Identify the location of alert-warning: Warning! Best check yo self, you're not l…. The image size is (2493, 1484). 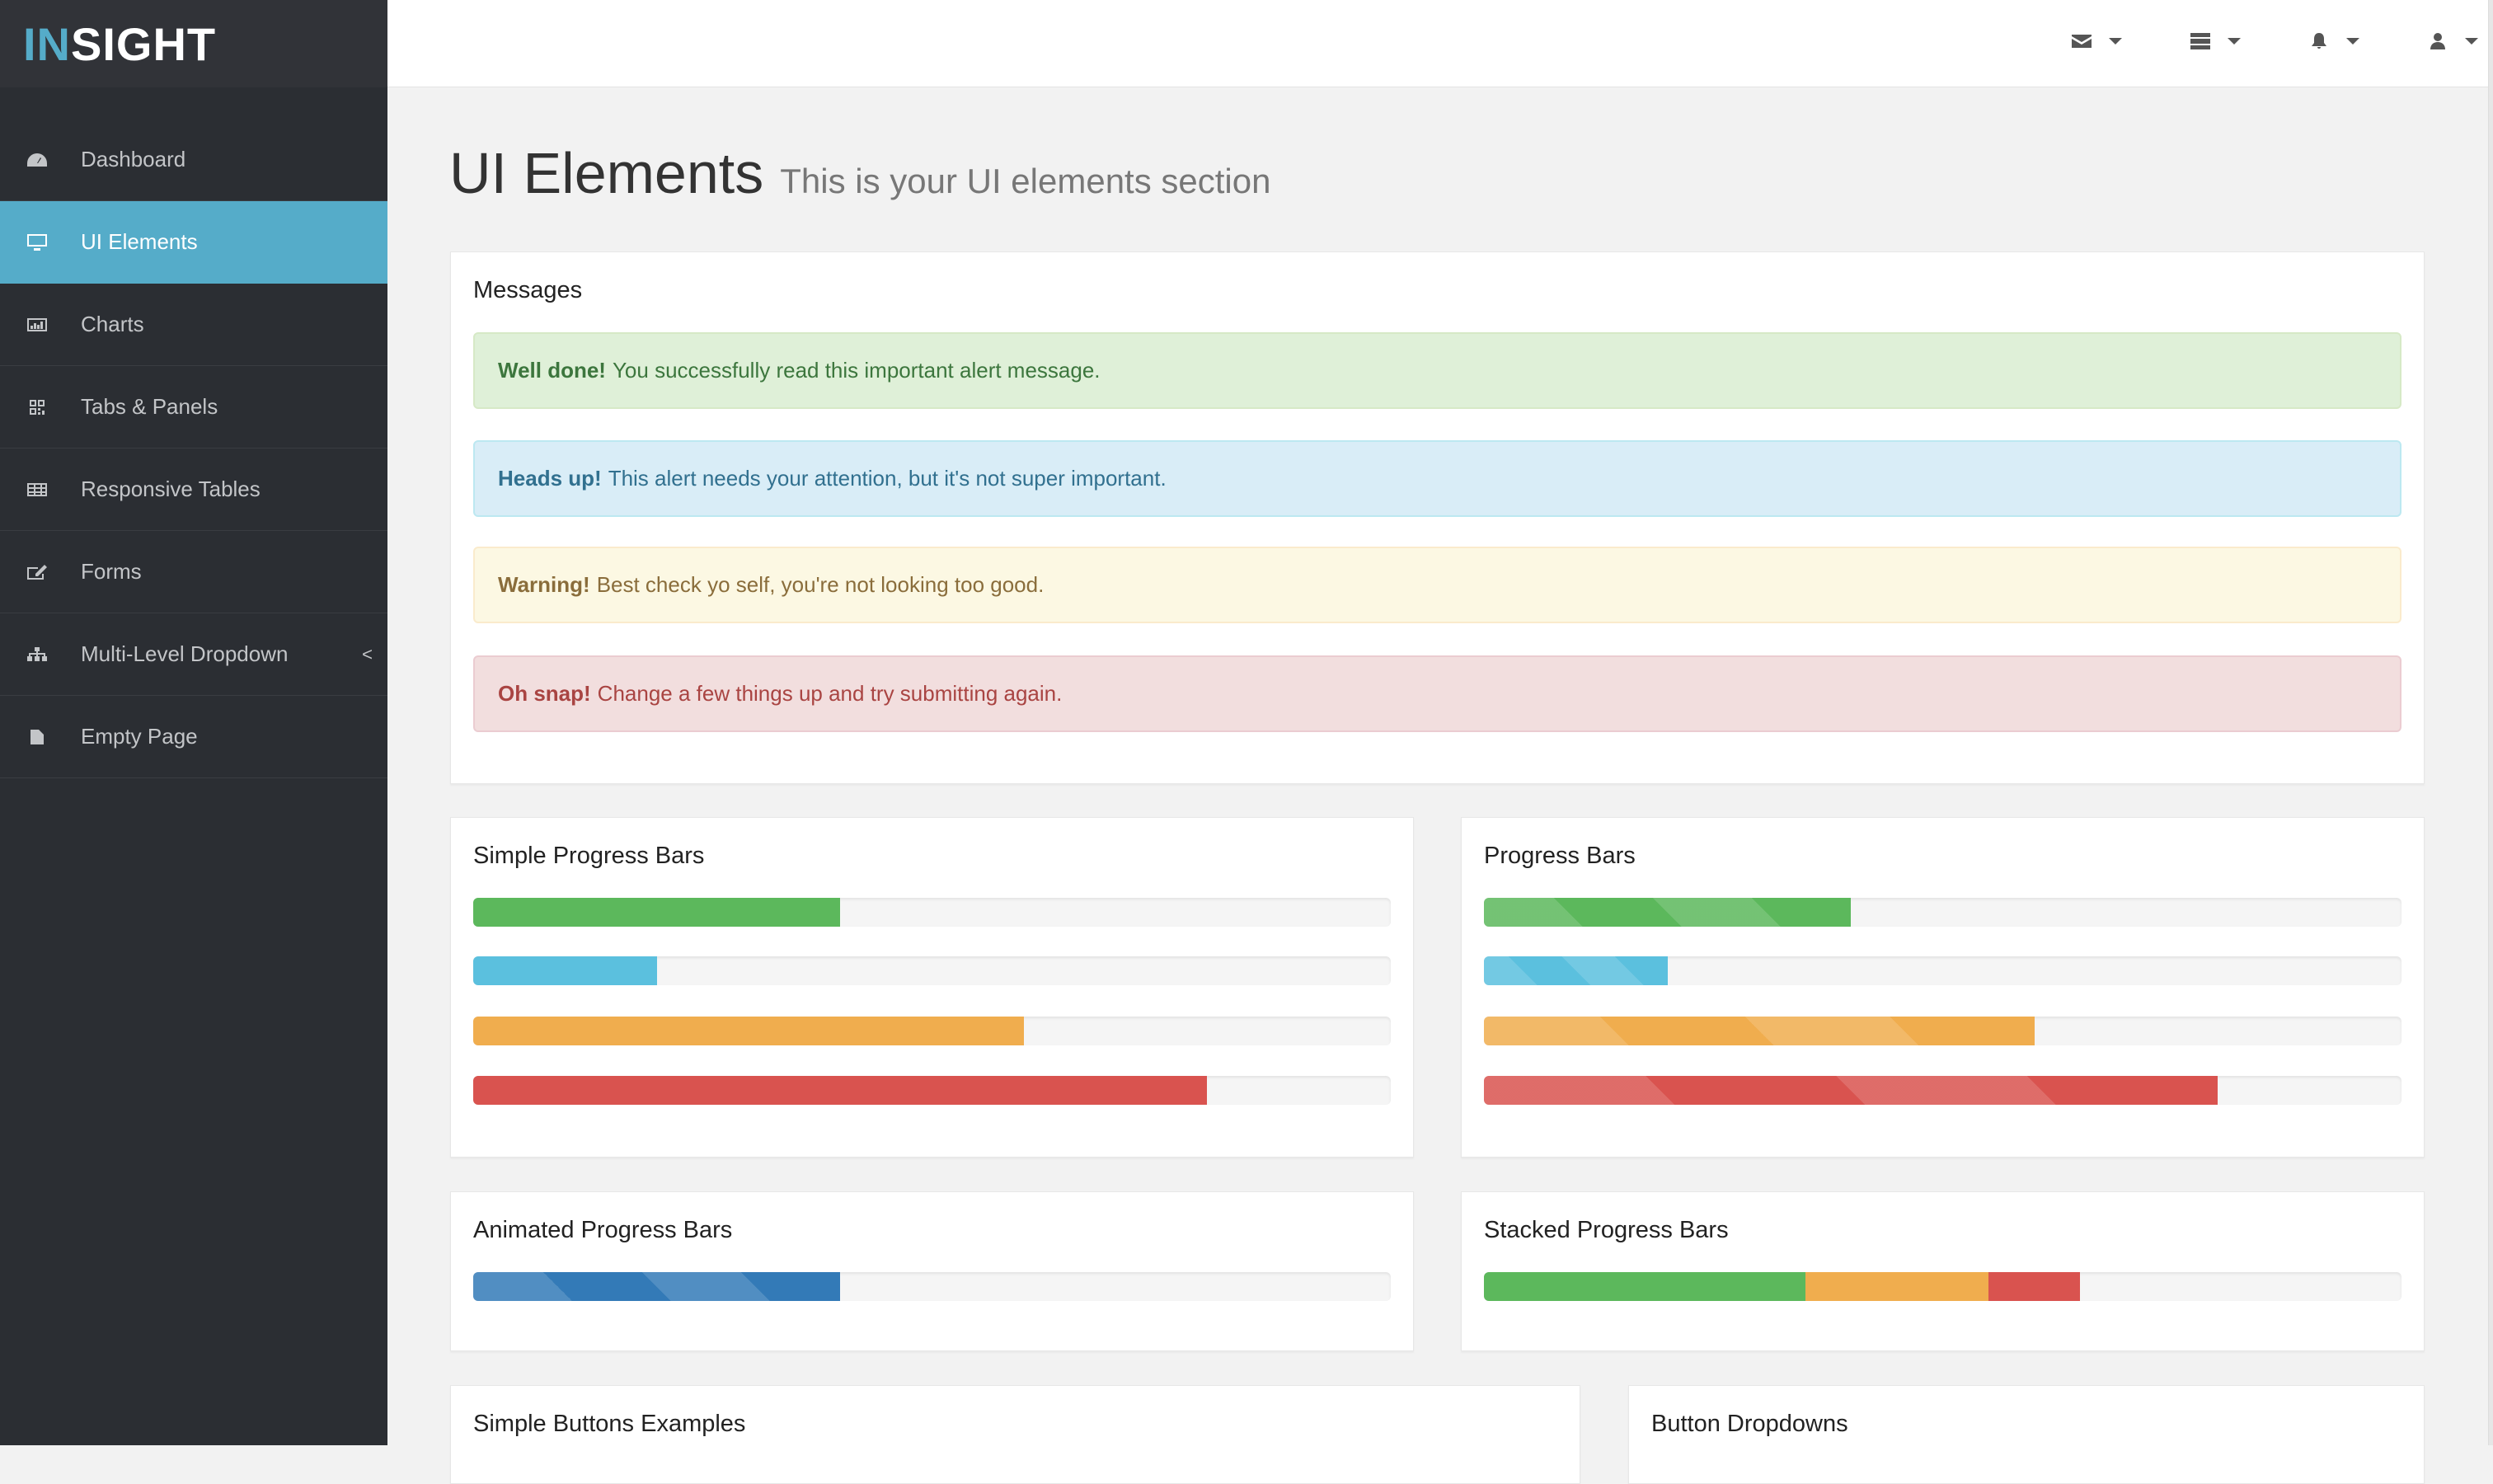
(1437, 585).